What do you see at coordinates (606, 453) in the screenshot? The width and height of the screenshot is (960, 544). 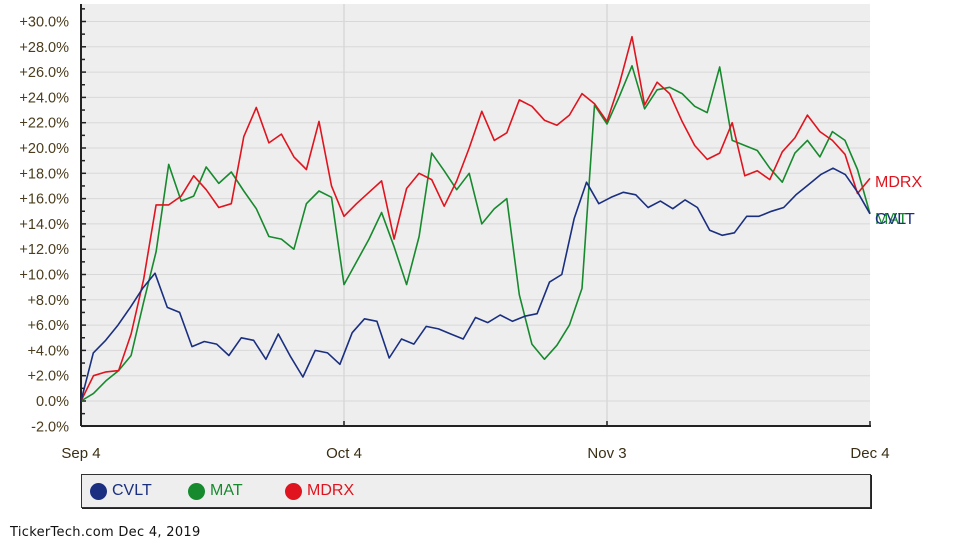 I see `x-tick-label: Nov 3` at bounding box center [606, 453].